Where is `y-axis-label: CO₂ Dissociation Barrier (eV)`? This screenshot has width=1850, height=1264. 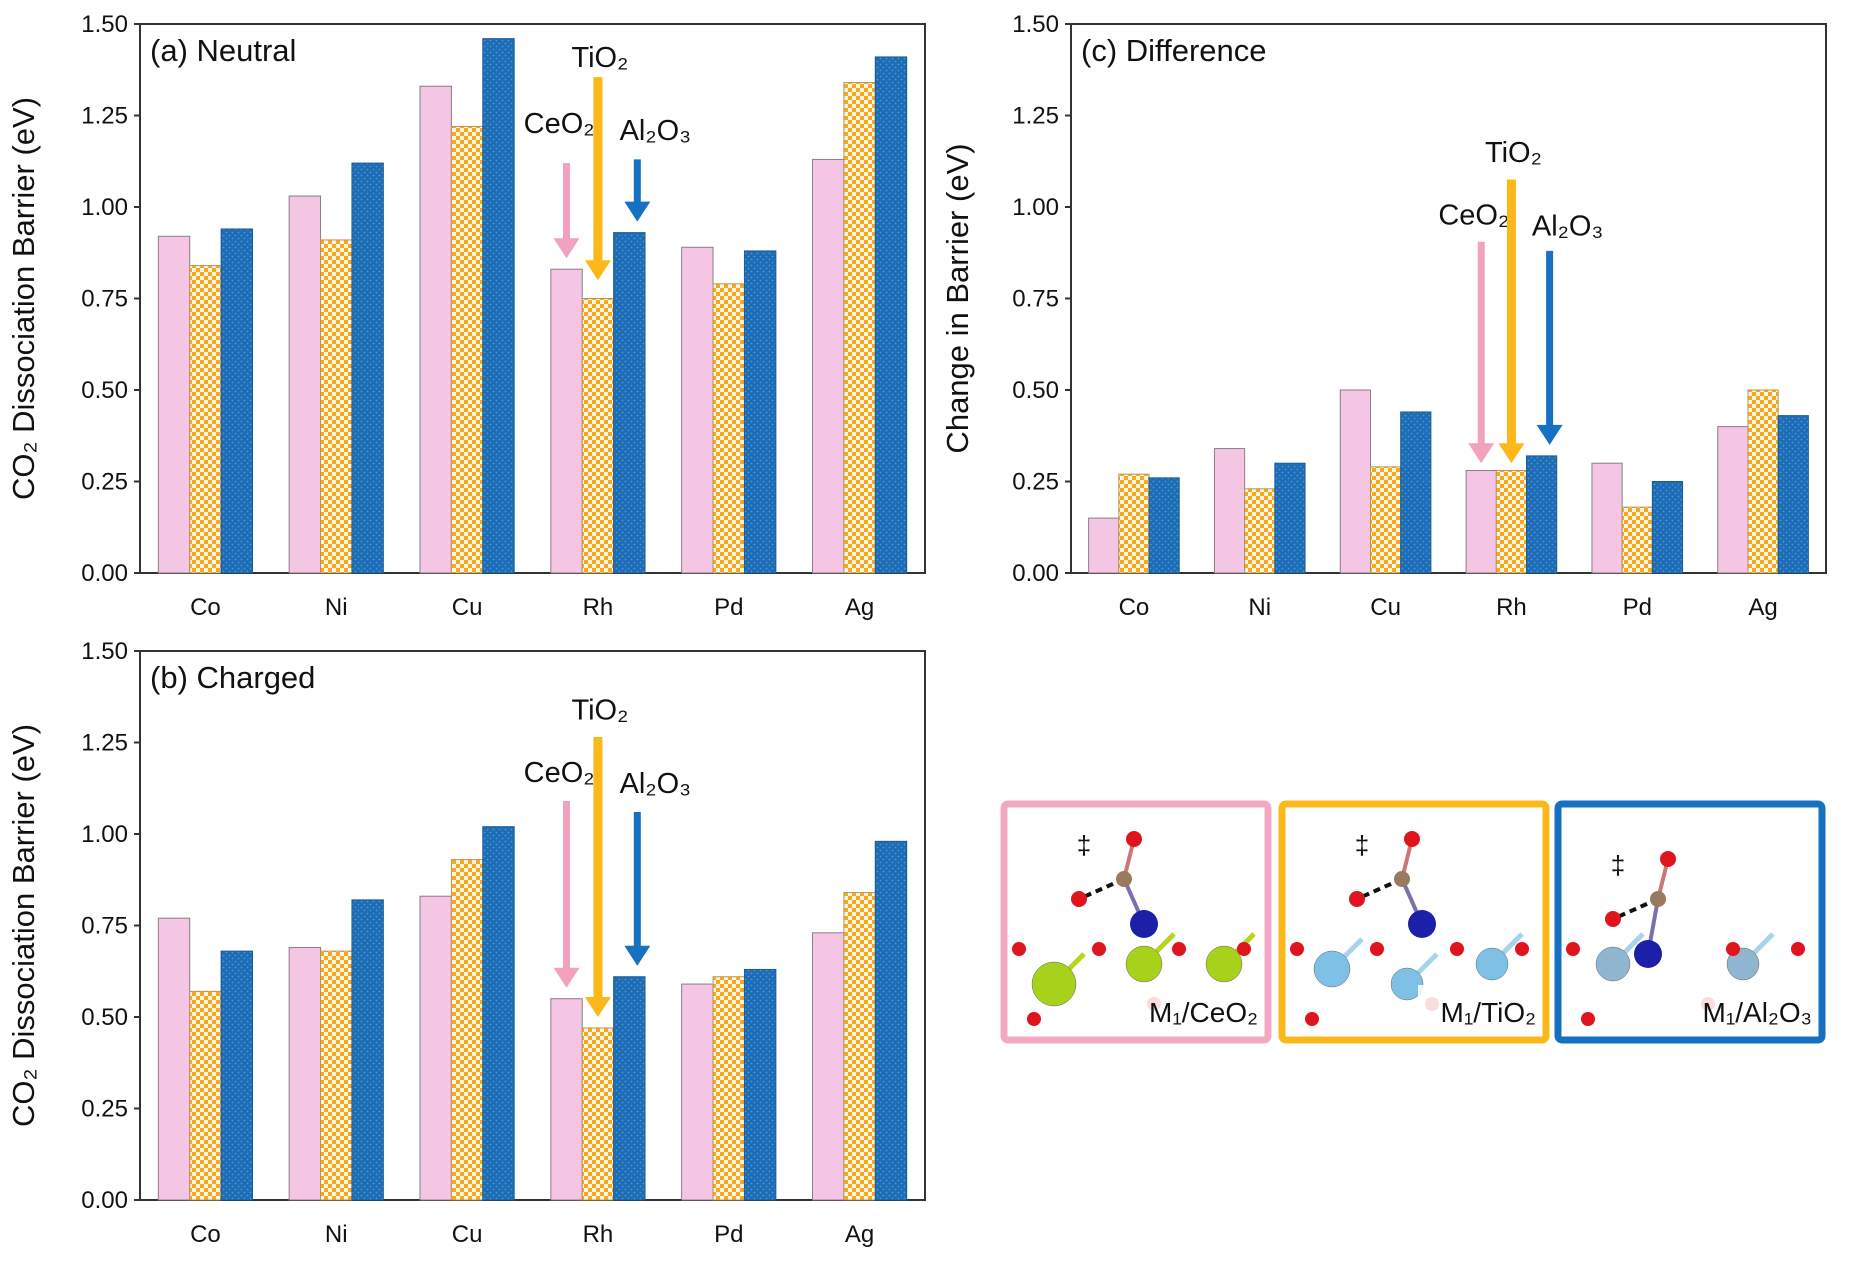 y-axis-label: CO₂ Dissociation Barrier (eV) is located at coordinates (23, 925).